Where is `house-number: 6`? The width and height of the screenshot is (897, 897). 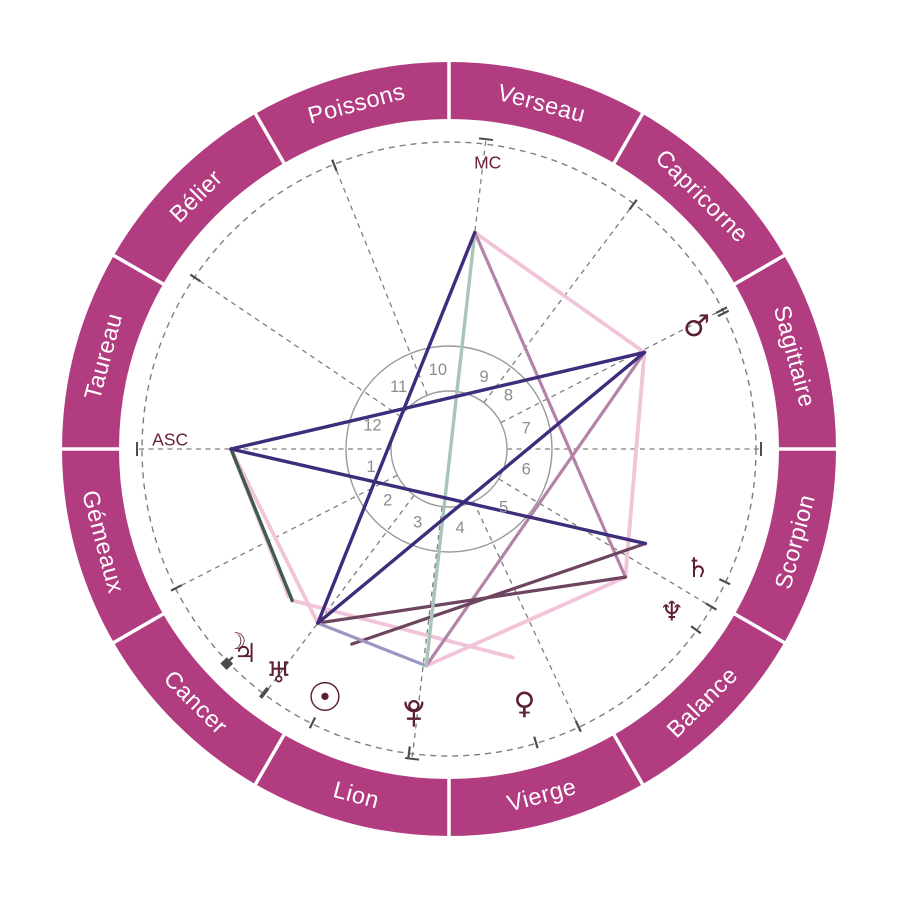 house-number: 6 is located at coordinates (526, 470).